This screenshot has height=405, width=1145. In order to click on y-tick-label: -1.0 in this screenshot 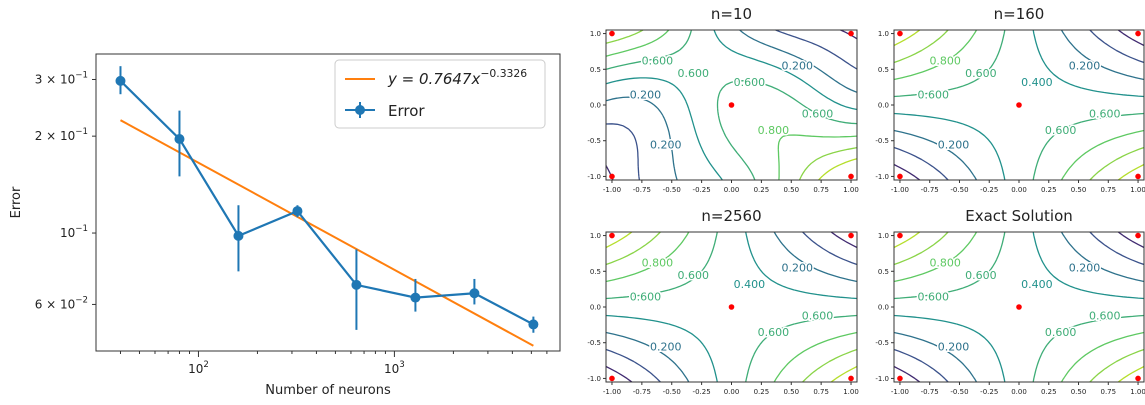, I will do `click(882, 379)`.